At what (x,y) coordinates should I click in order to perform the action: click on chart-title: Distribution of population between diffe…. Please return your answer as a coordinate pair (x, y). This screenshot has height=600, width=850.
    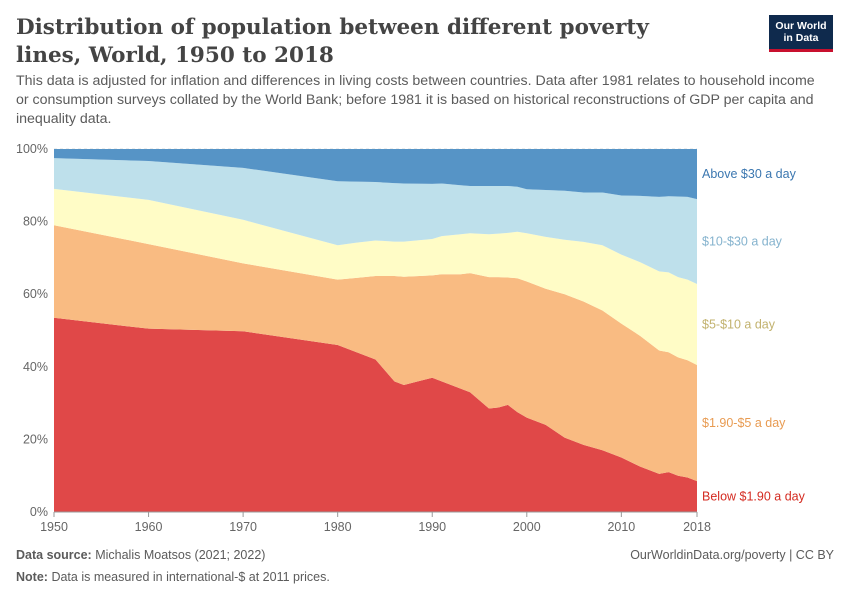
    Looking at the image, I should click on (332, 41).